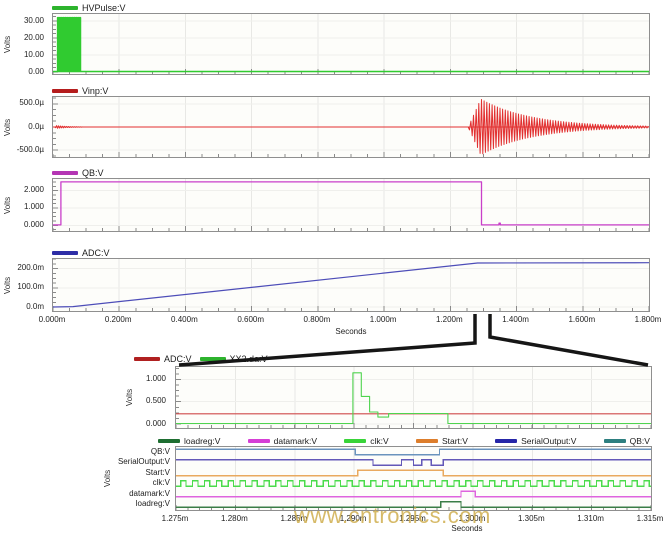  Describe the element at coordinates (104, 7) in the screenshot. I see `legend-label: HVPulse:V` at that location.